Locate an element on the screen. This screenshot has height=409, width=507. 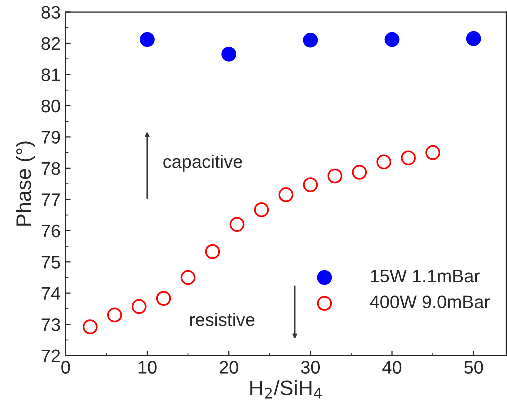
y-tick-label: 75 is located at coordinates (51, 262).